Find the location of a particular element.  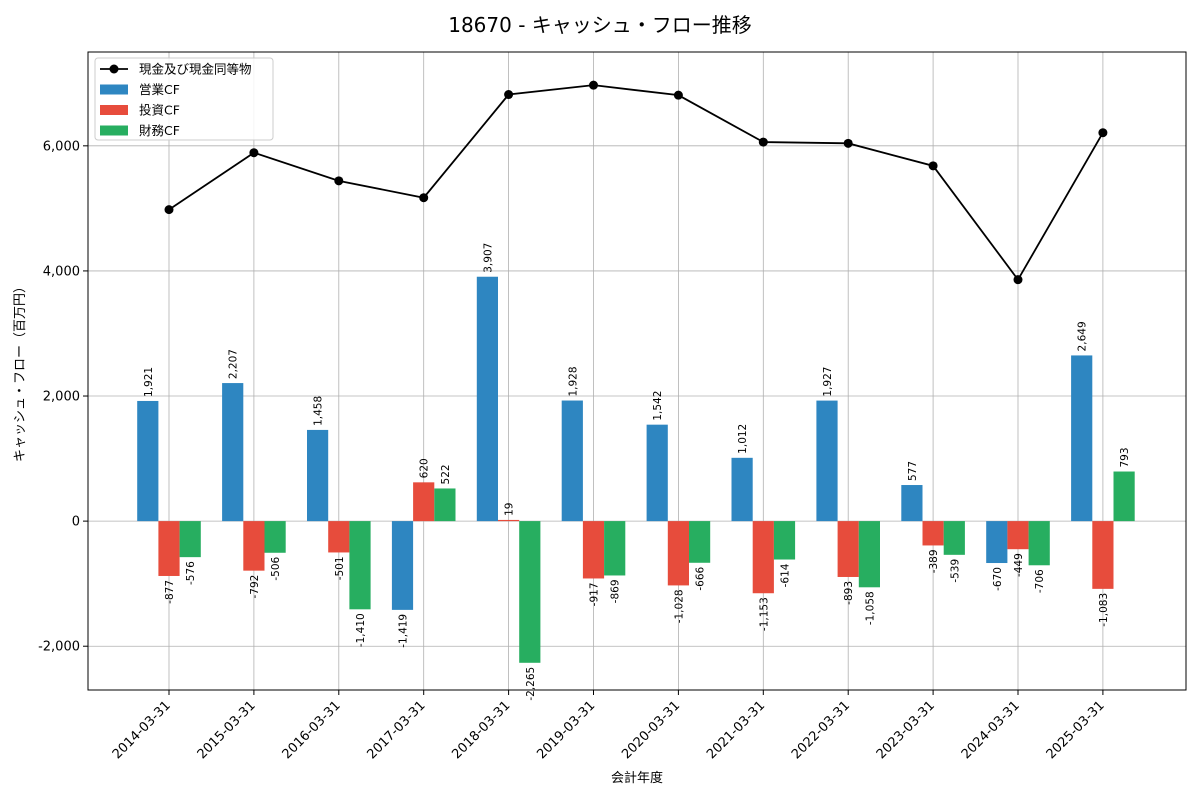

data-label: 3,907 is located at coordinates (488, 258).